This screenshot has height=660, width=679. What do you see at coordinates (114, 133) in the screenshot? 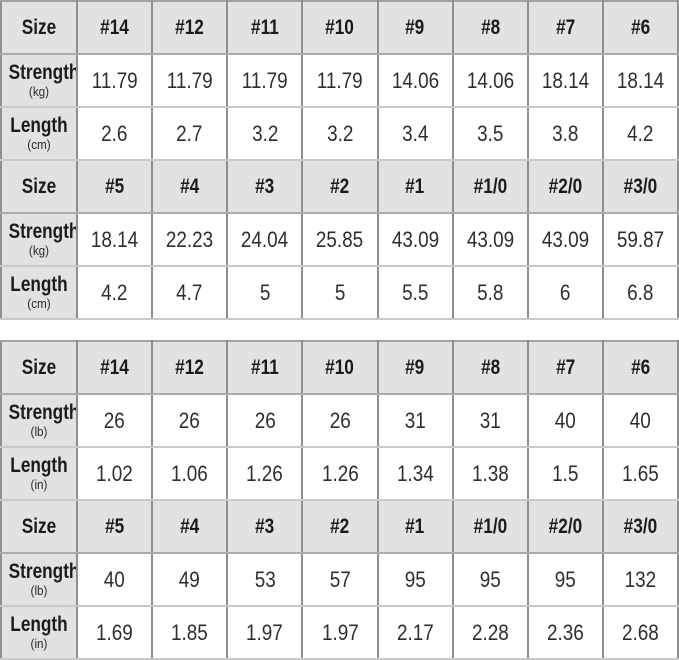
I see `length-value-cell: 2.6` at bounding box center [114, 133].